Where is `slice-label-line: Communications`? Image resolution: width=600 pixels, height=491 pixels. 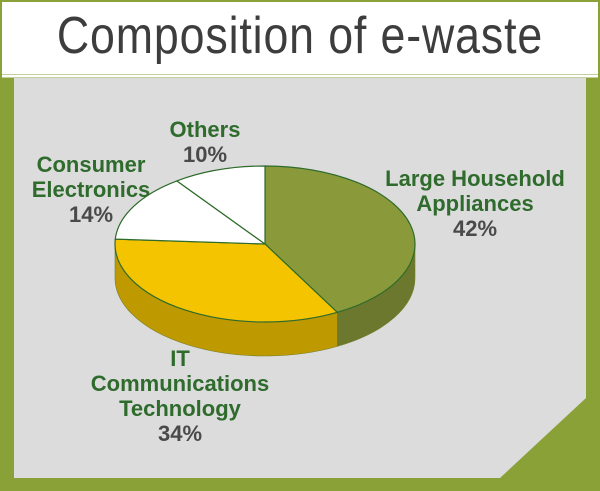
slice-label-line: Communications is located at coordinates (180, 383).